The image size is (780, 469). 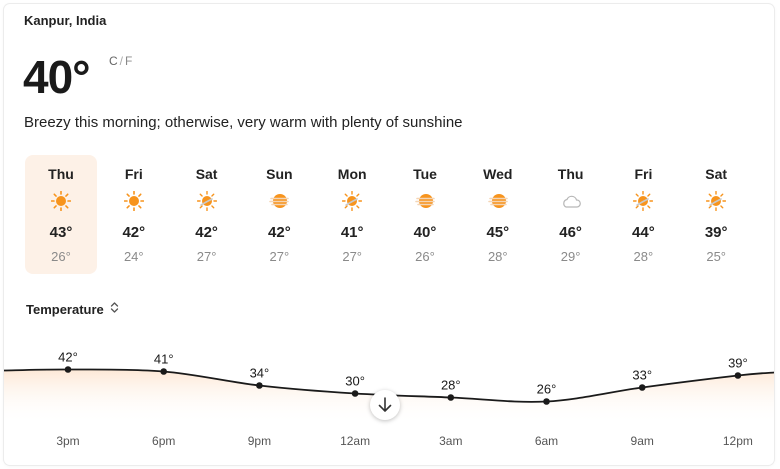 What do you see at coordinates (163, 441) in the screenshot?
I see `time-axis-label: 6pm` at bounding box center [163, 441].